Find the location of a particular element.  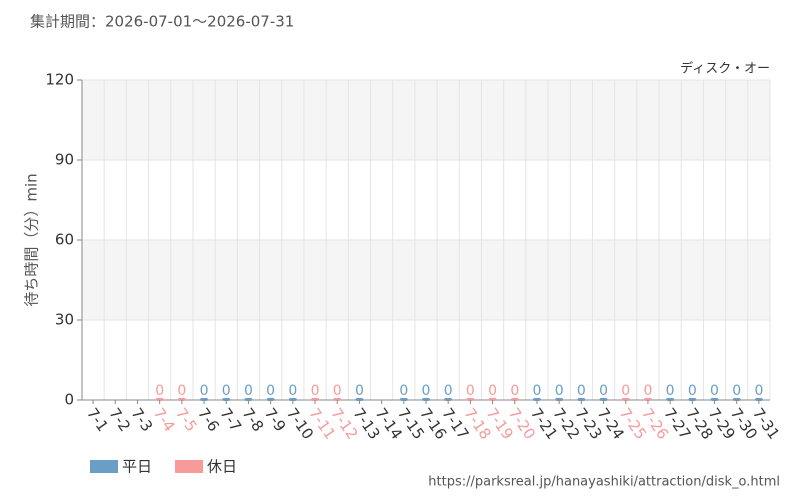

x-tick-label: 7-9 is located at coordinates (275, 420).